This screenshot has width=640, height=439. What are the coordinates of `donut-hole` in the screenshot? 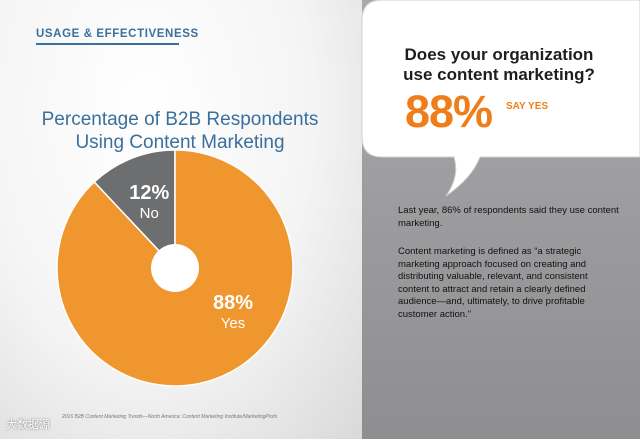 It's located at (175, 268).